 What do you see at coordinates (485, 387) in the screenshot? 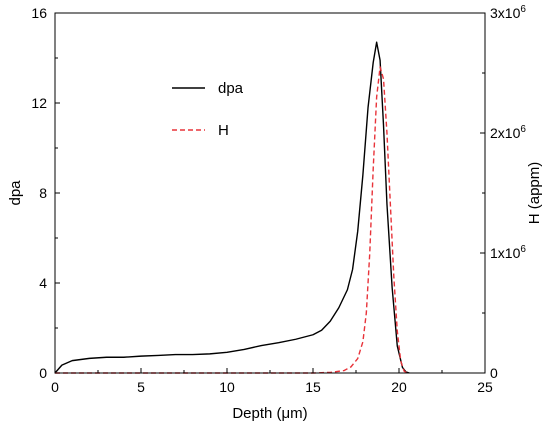
I see `x-tick-label: 25` at bounding box center [485, 387].